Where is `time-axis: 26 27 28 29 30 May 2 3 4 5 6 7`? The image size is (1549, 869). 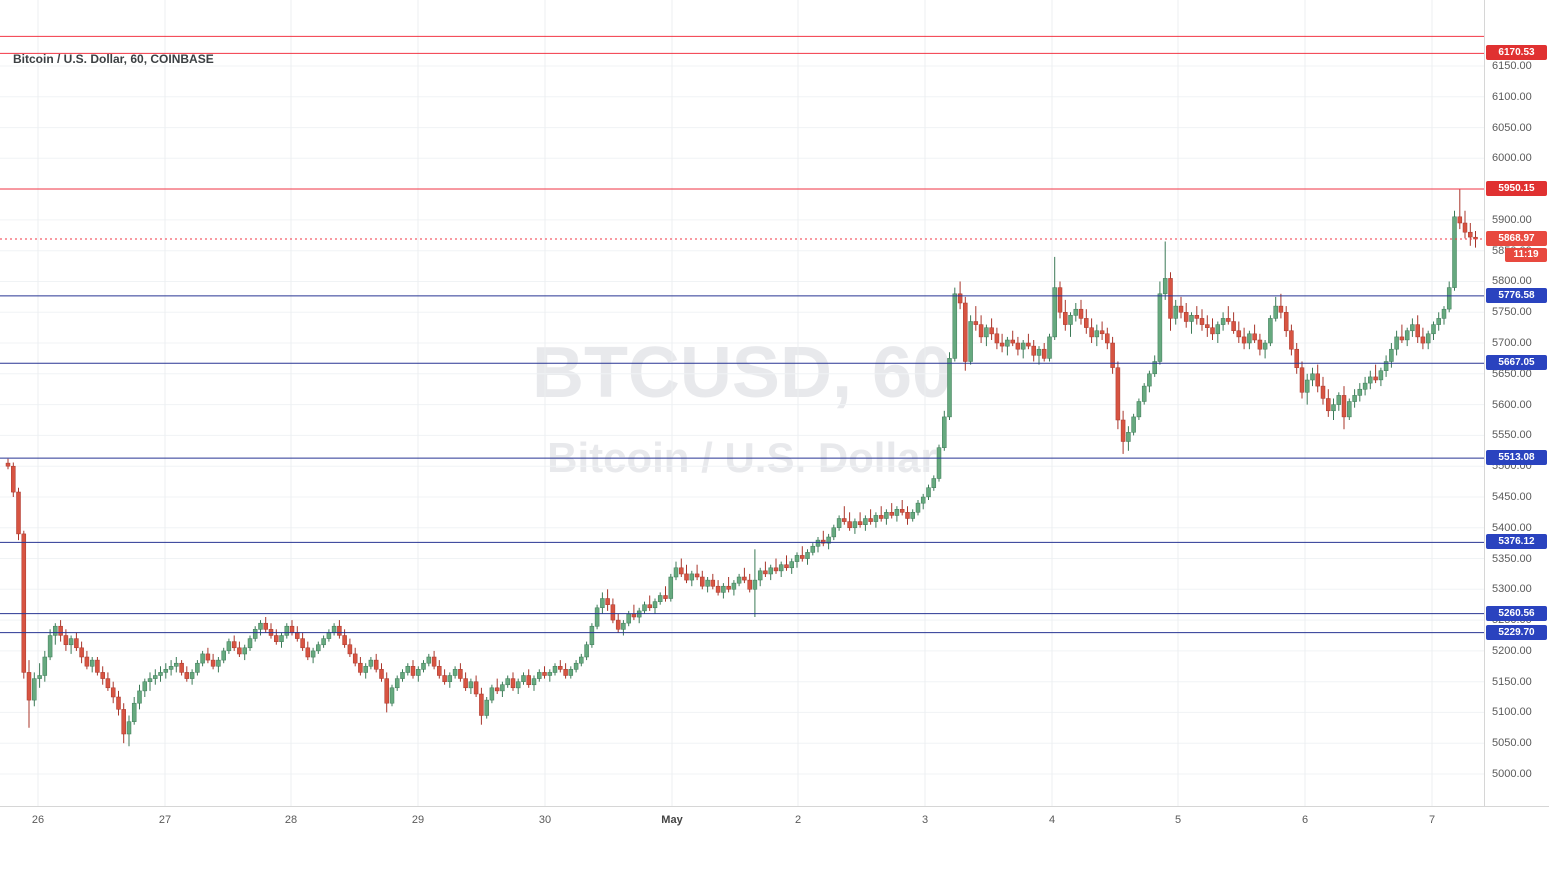
time-axis: 26 27 28 29 30 May 2 3 4 5 6 7 is located at coordinates (774, 837).